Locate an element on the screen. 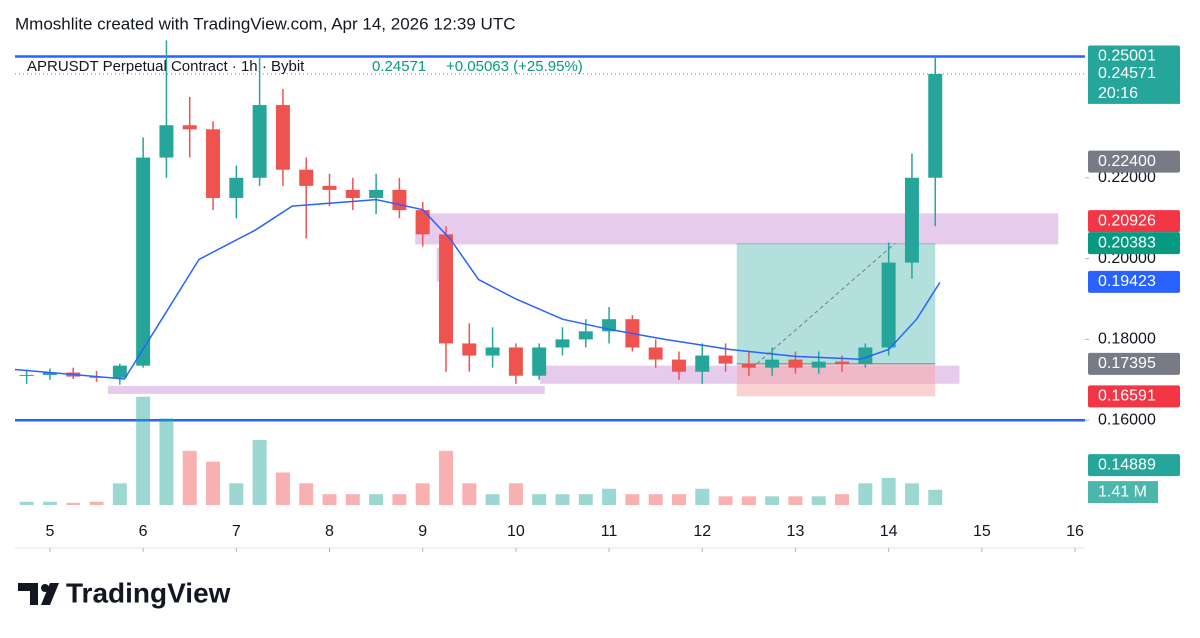 This screenshot has width=1200, height=638. price-label: 0.25001 is located at coordinates (1127, 56).